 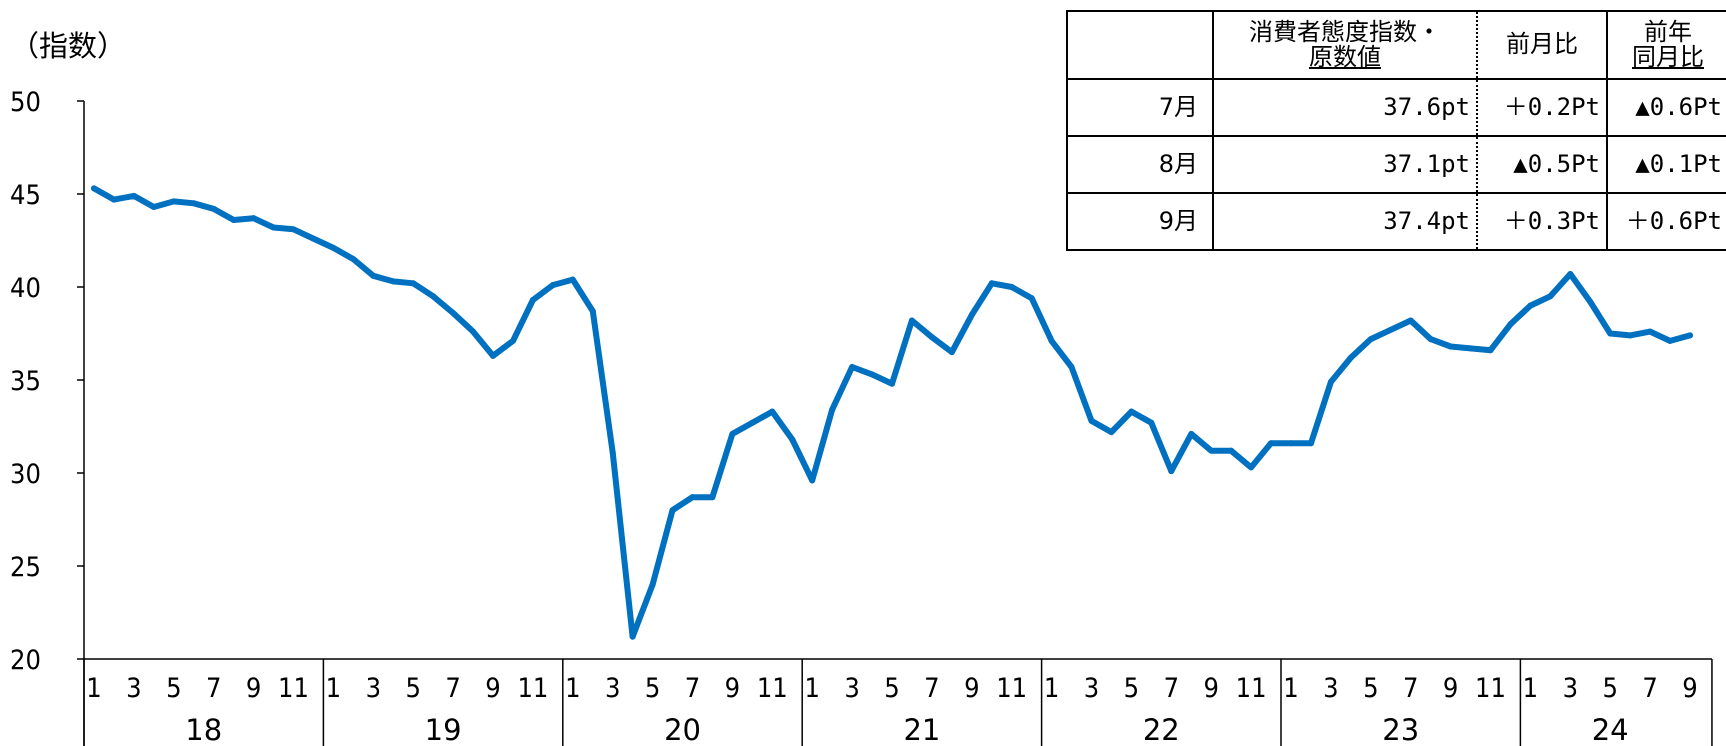 What do you see at coordinates (25, 288) in the screenshot?
I see `y-tick-label: 40` at bounding box center [25, 288].